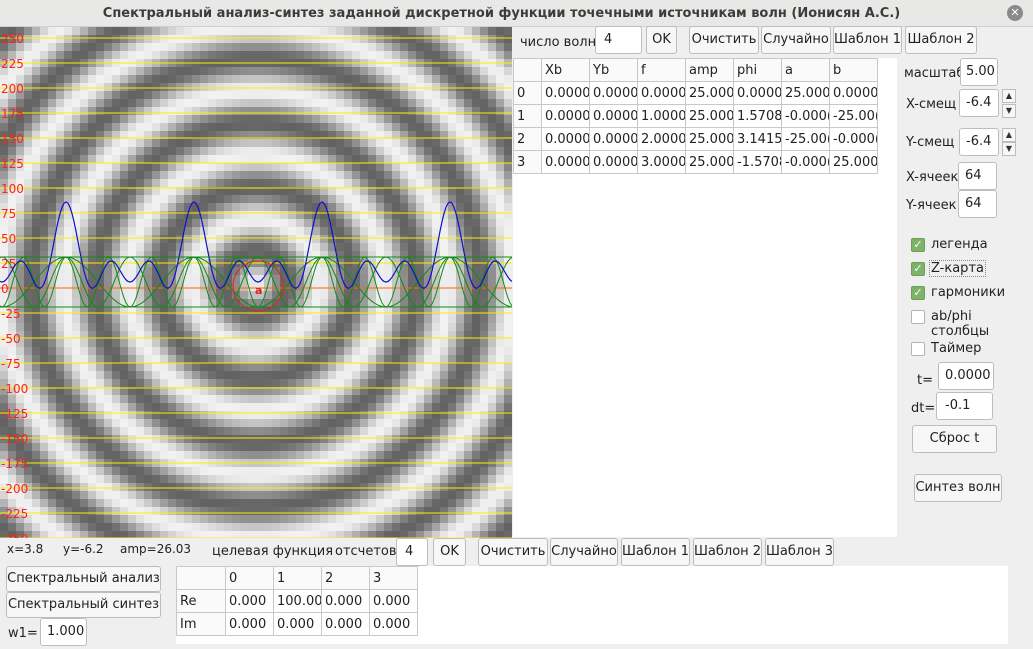  I want to click on y-shift-up-icon: ▲, so click(1009, 135).